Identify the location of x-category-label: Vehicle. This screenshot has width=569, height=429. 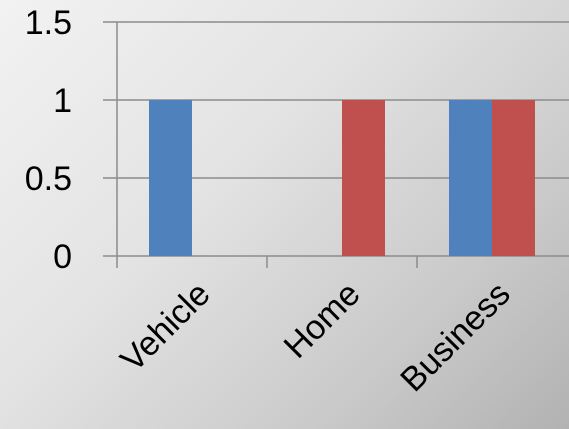
(165, 327).